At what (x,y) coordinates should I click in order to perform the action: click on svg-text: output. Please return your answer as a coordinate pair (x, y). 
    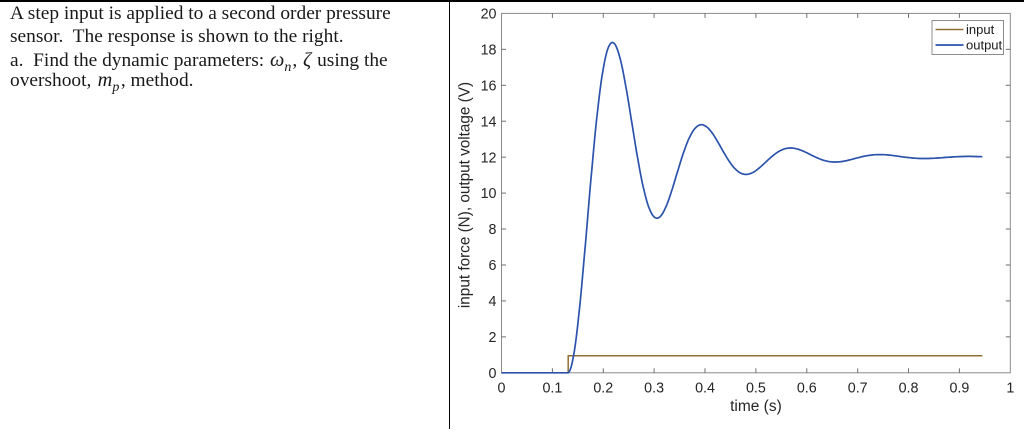
    Looking at the image, I should click on (984, 45).